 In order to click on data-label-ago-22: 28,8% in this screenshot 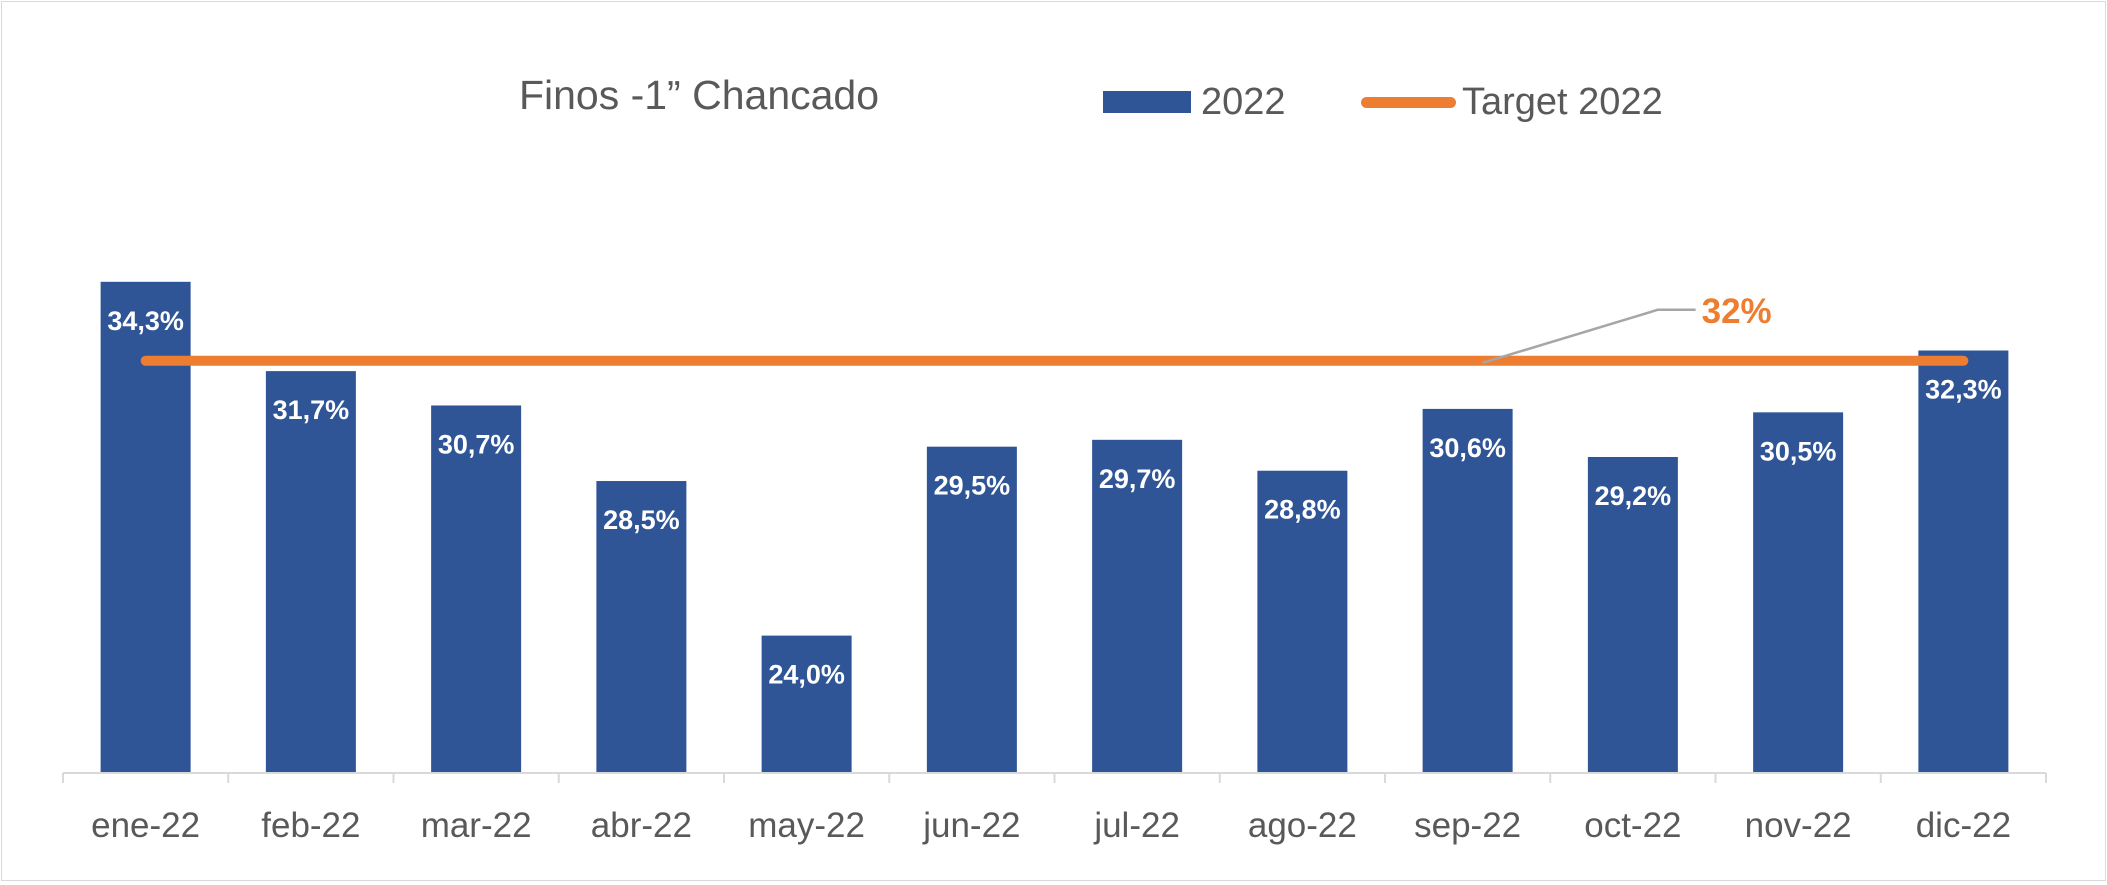, I will do `click(1302, 510)`.